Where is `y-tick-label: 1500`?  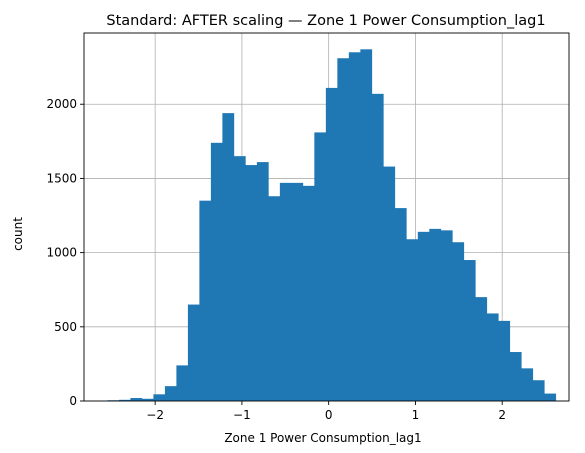
y-tick-label: 1500 is located at coordinates (61, 178).